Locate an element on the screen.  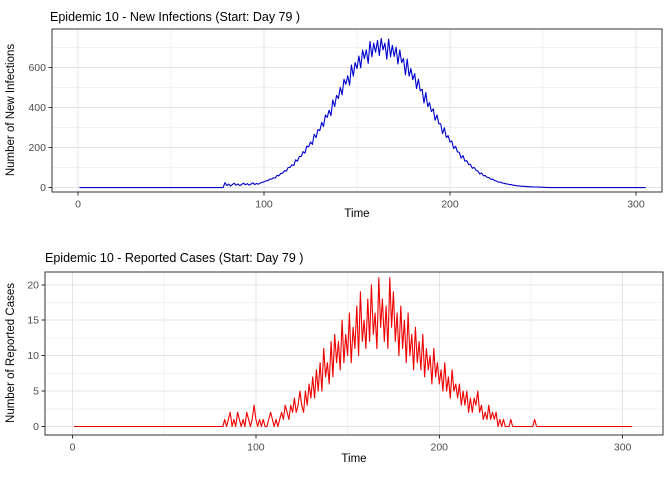
y-tick-label: 400 is located at coordinates (37, 108).